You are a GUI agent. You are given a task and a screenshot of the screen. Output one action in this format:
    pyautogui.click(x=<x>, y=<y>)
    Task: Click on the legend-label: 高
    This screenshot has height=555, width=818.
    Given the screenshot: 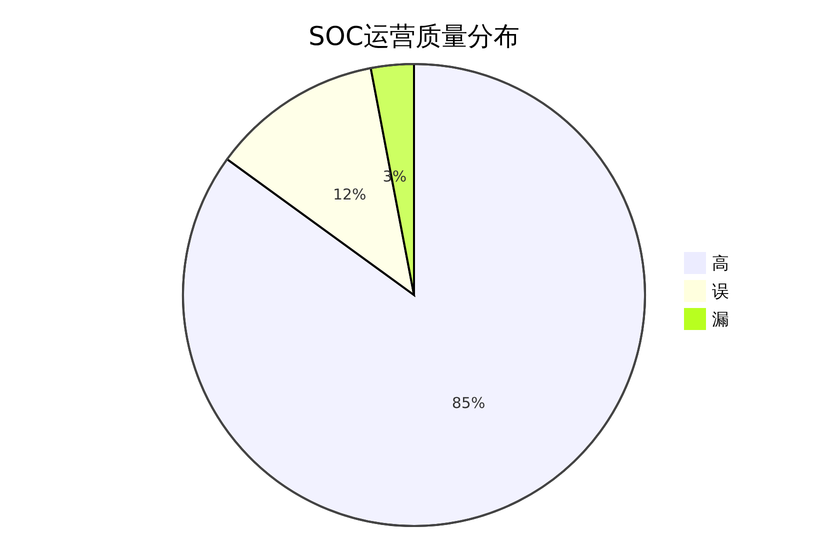 What is the action you would take?
    pyautogui.click(x=720, y=264)
    